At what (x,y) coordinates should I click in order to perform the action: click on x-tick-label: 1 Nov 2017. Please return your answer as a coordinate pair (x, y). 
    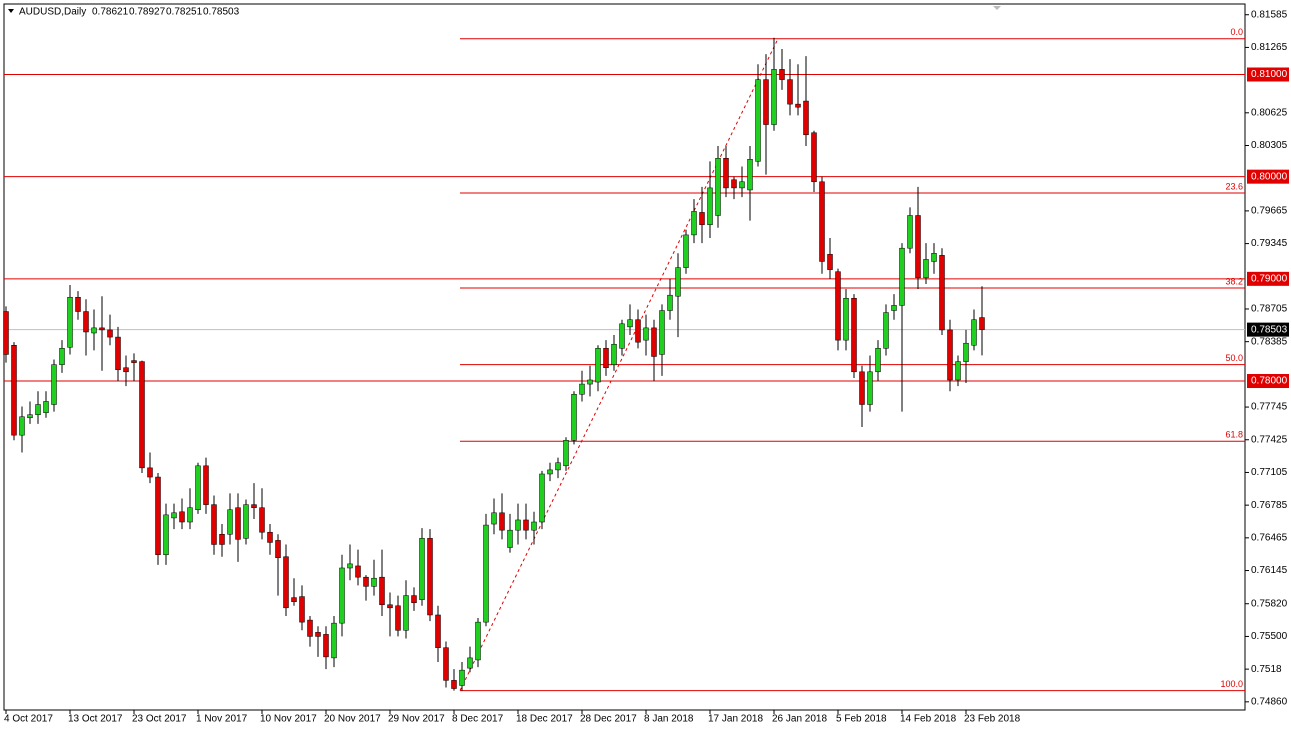
    Looking at the image, I should click on (222, 719).